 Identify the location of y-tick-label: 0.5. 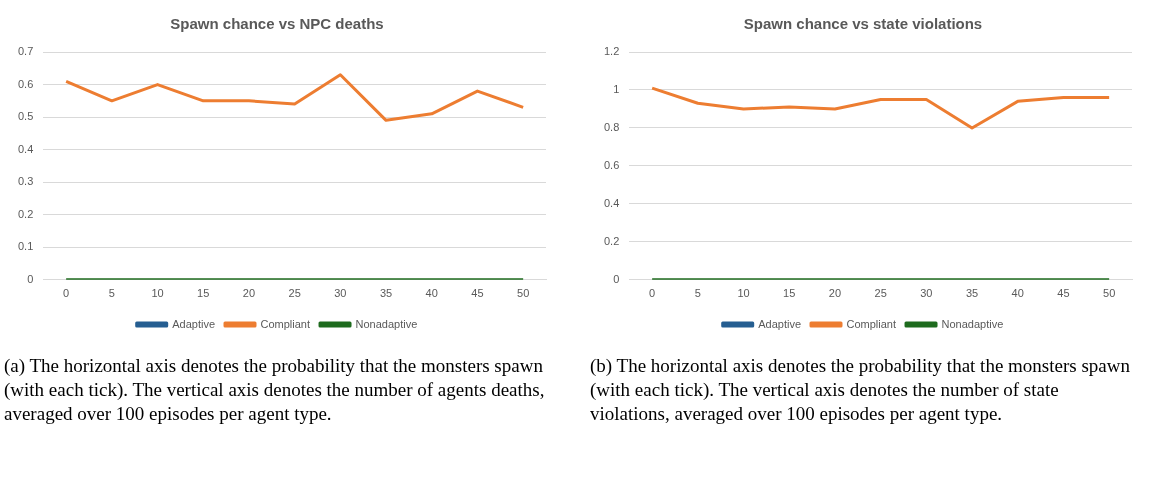
(25, 116).